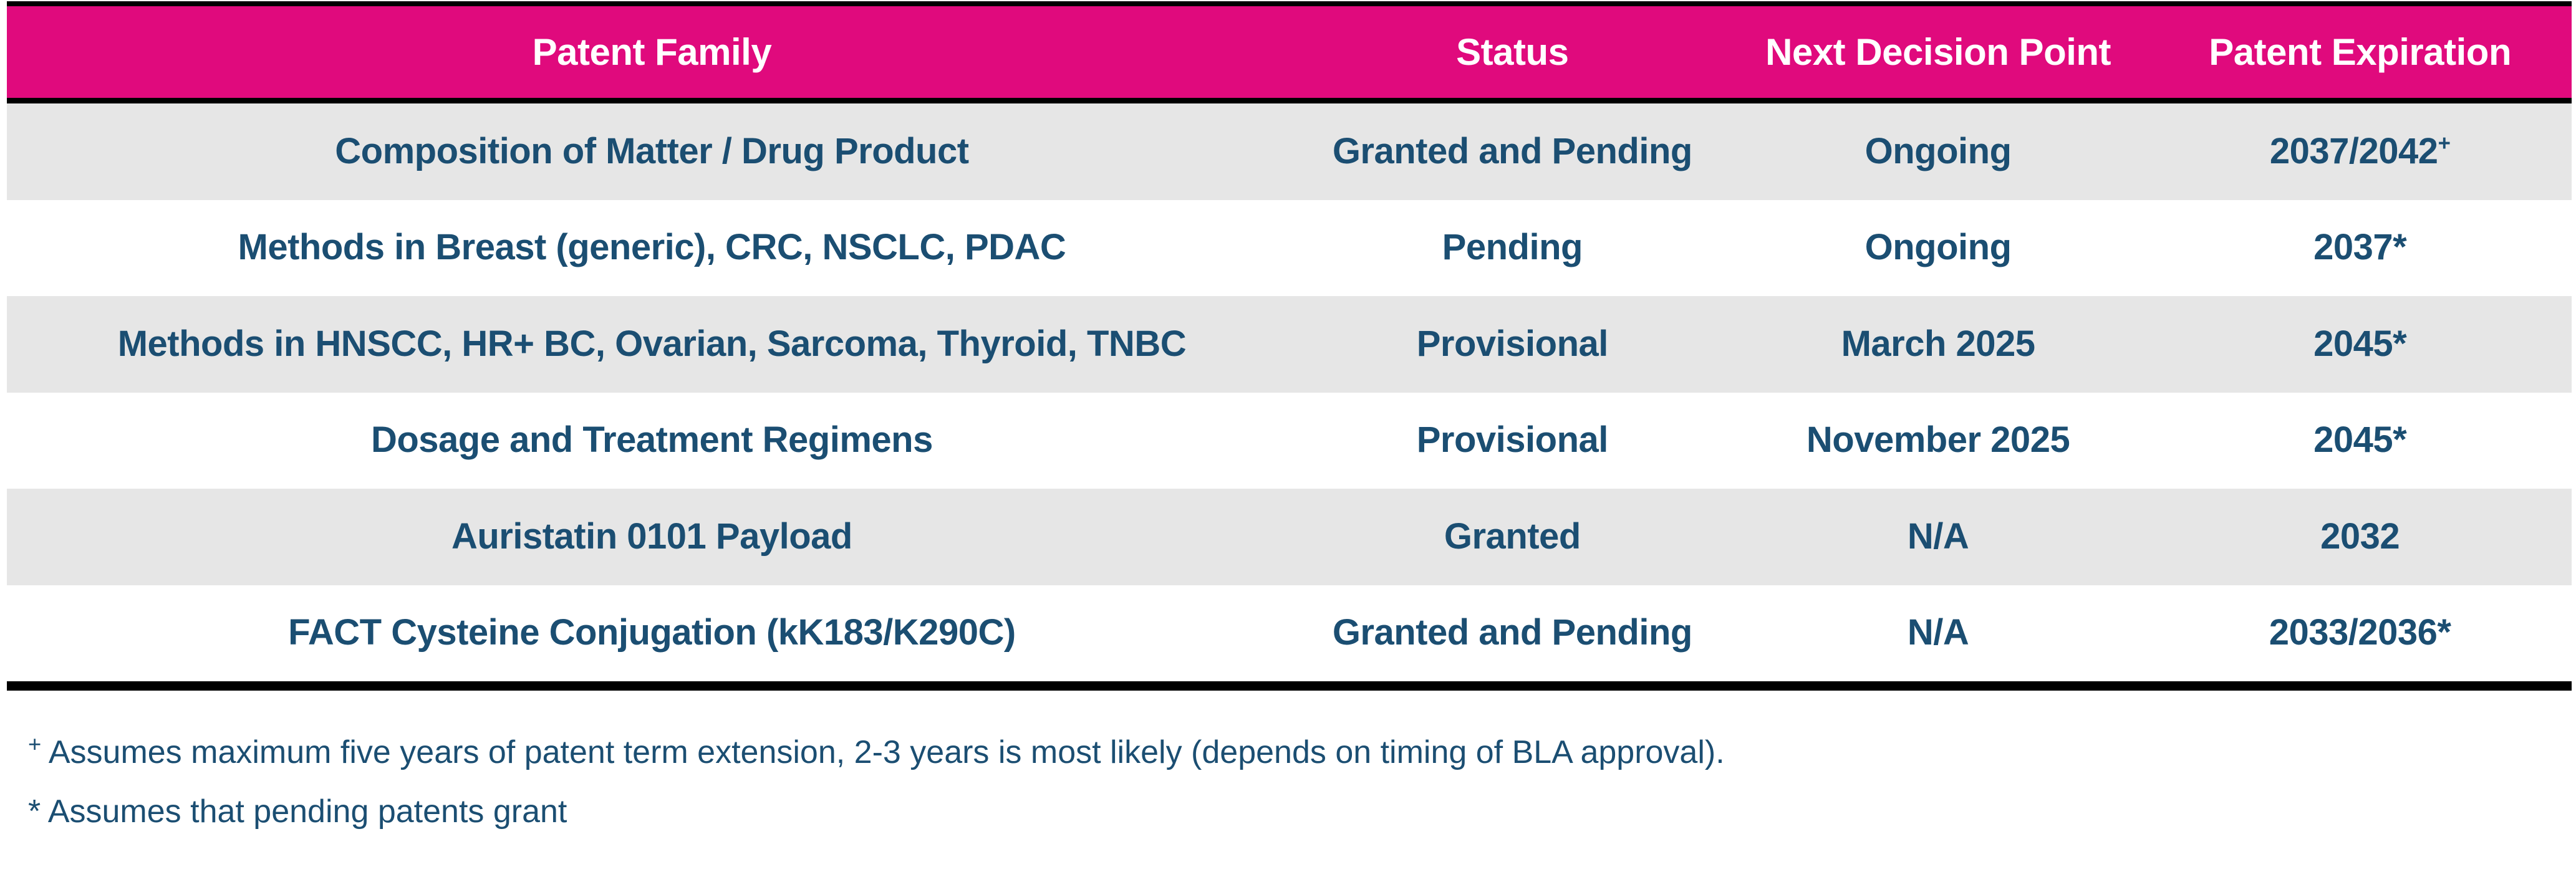 The height and width of the screenshot is (877, 2576). I want to click on cell-patent-expiration: 2037*, so click(2360, 248).